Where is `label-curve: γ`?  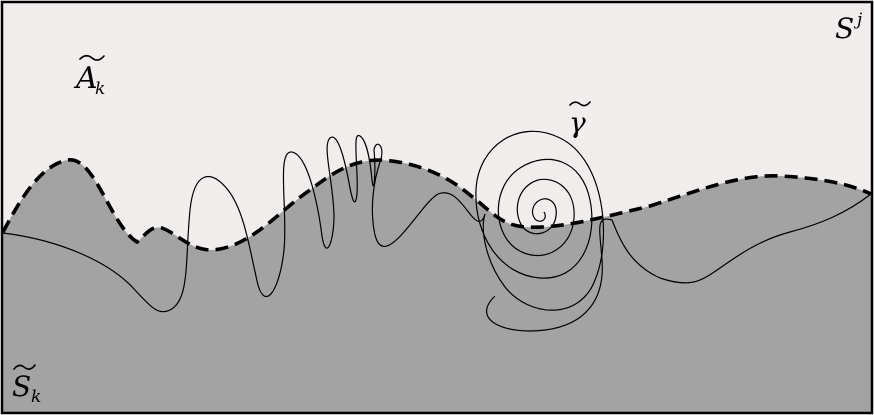 label-curve: γ is located at coordinates (580, 120).